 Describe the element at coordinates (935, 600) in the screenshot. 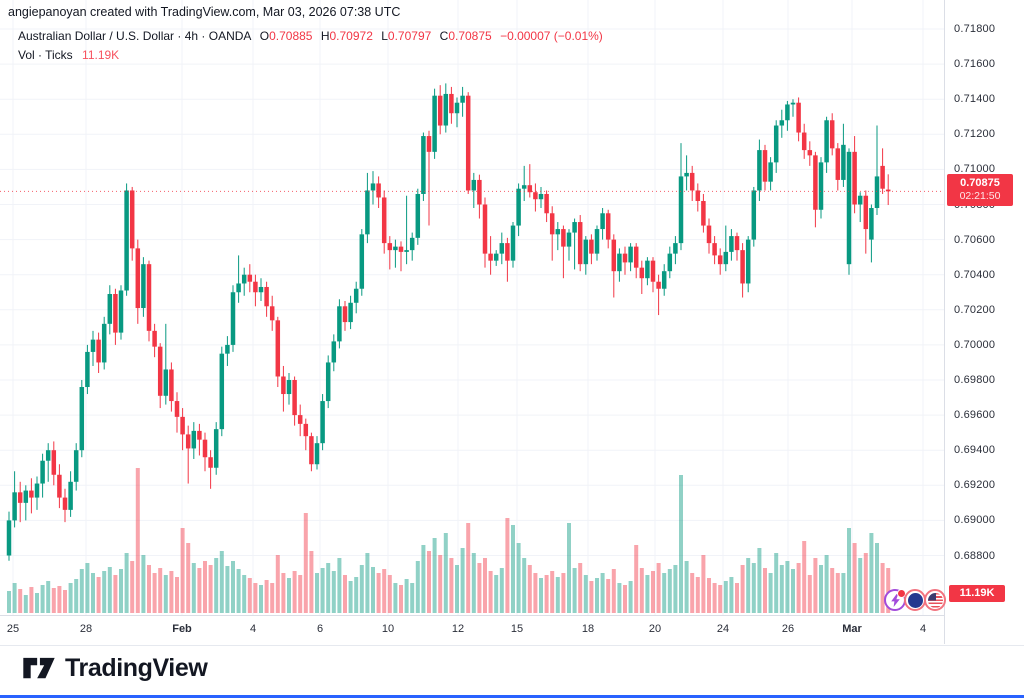

I see `us-flag-icon` at that location.